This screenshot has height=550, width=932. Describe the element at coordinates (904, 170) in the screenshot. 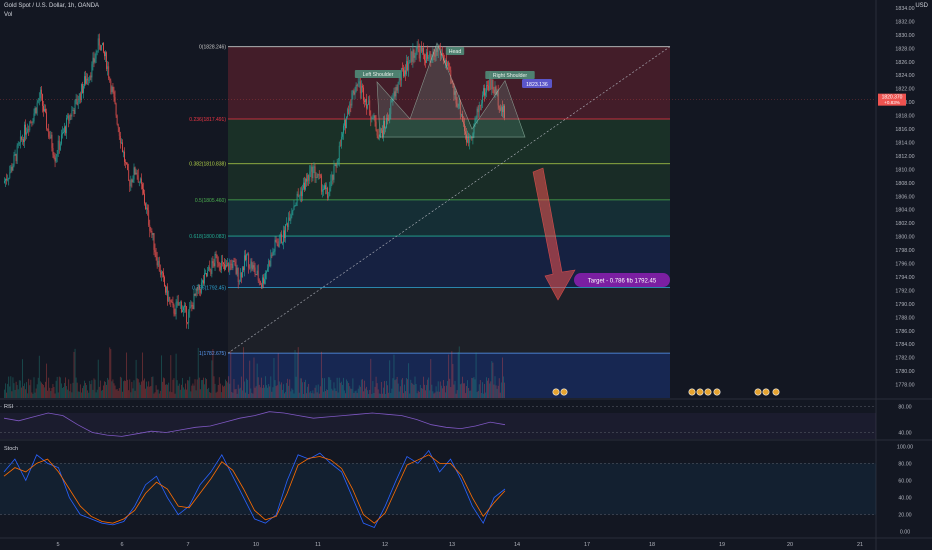

I see `price-tick: 1810.00` at that location.